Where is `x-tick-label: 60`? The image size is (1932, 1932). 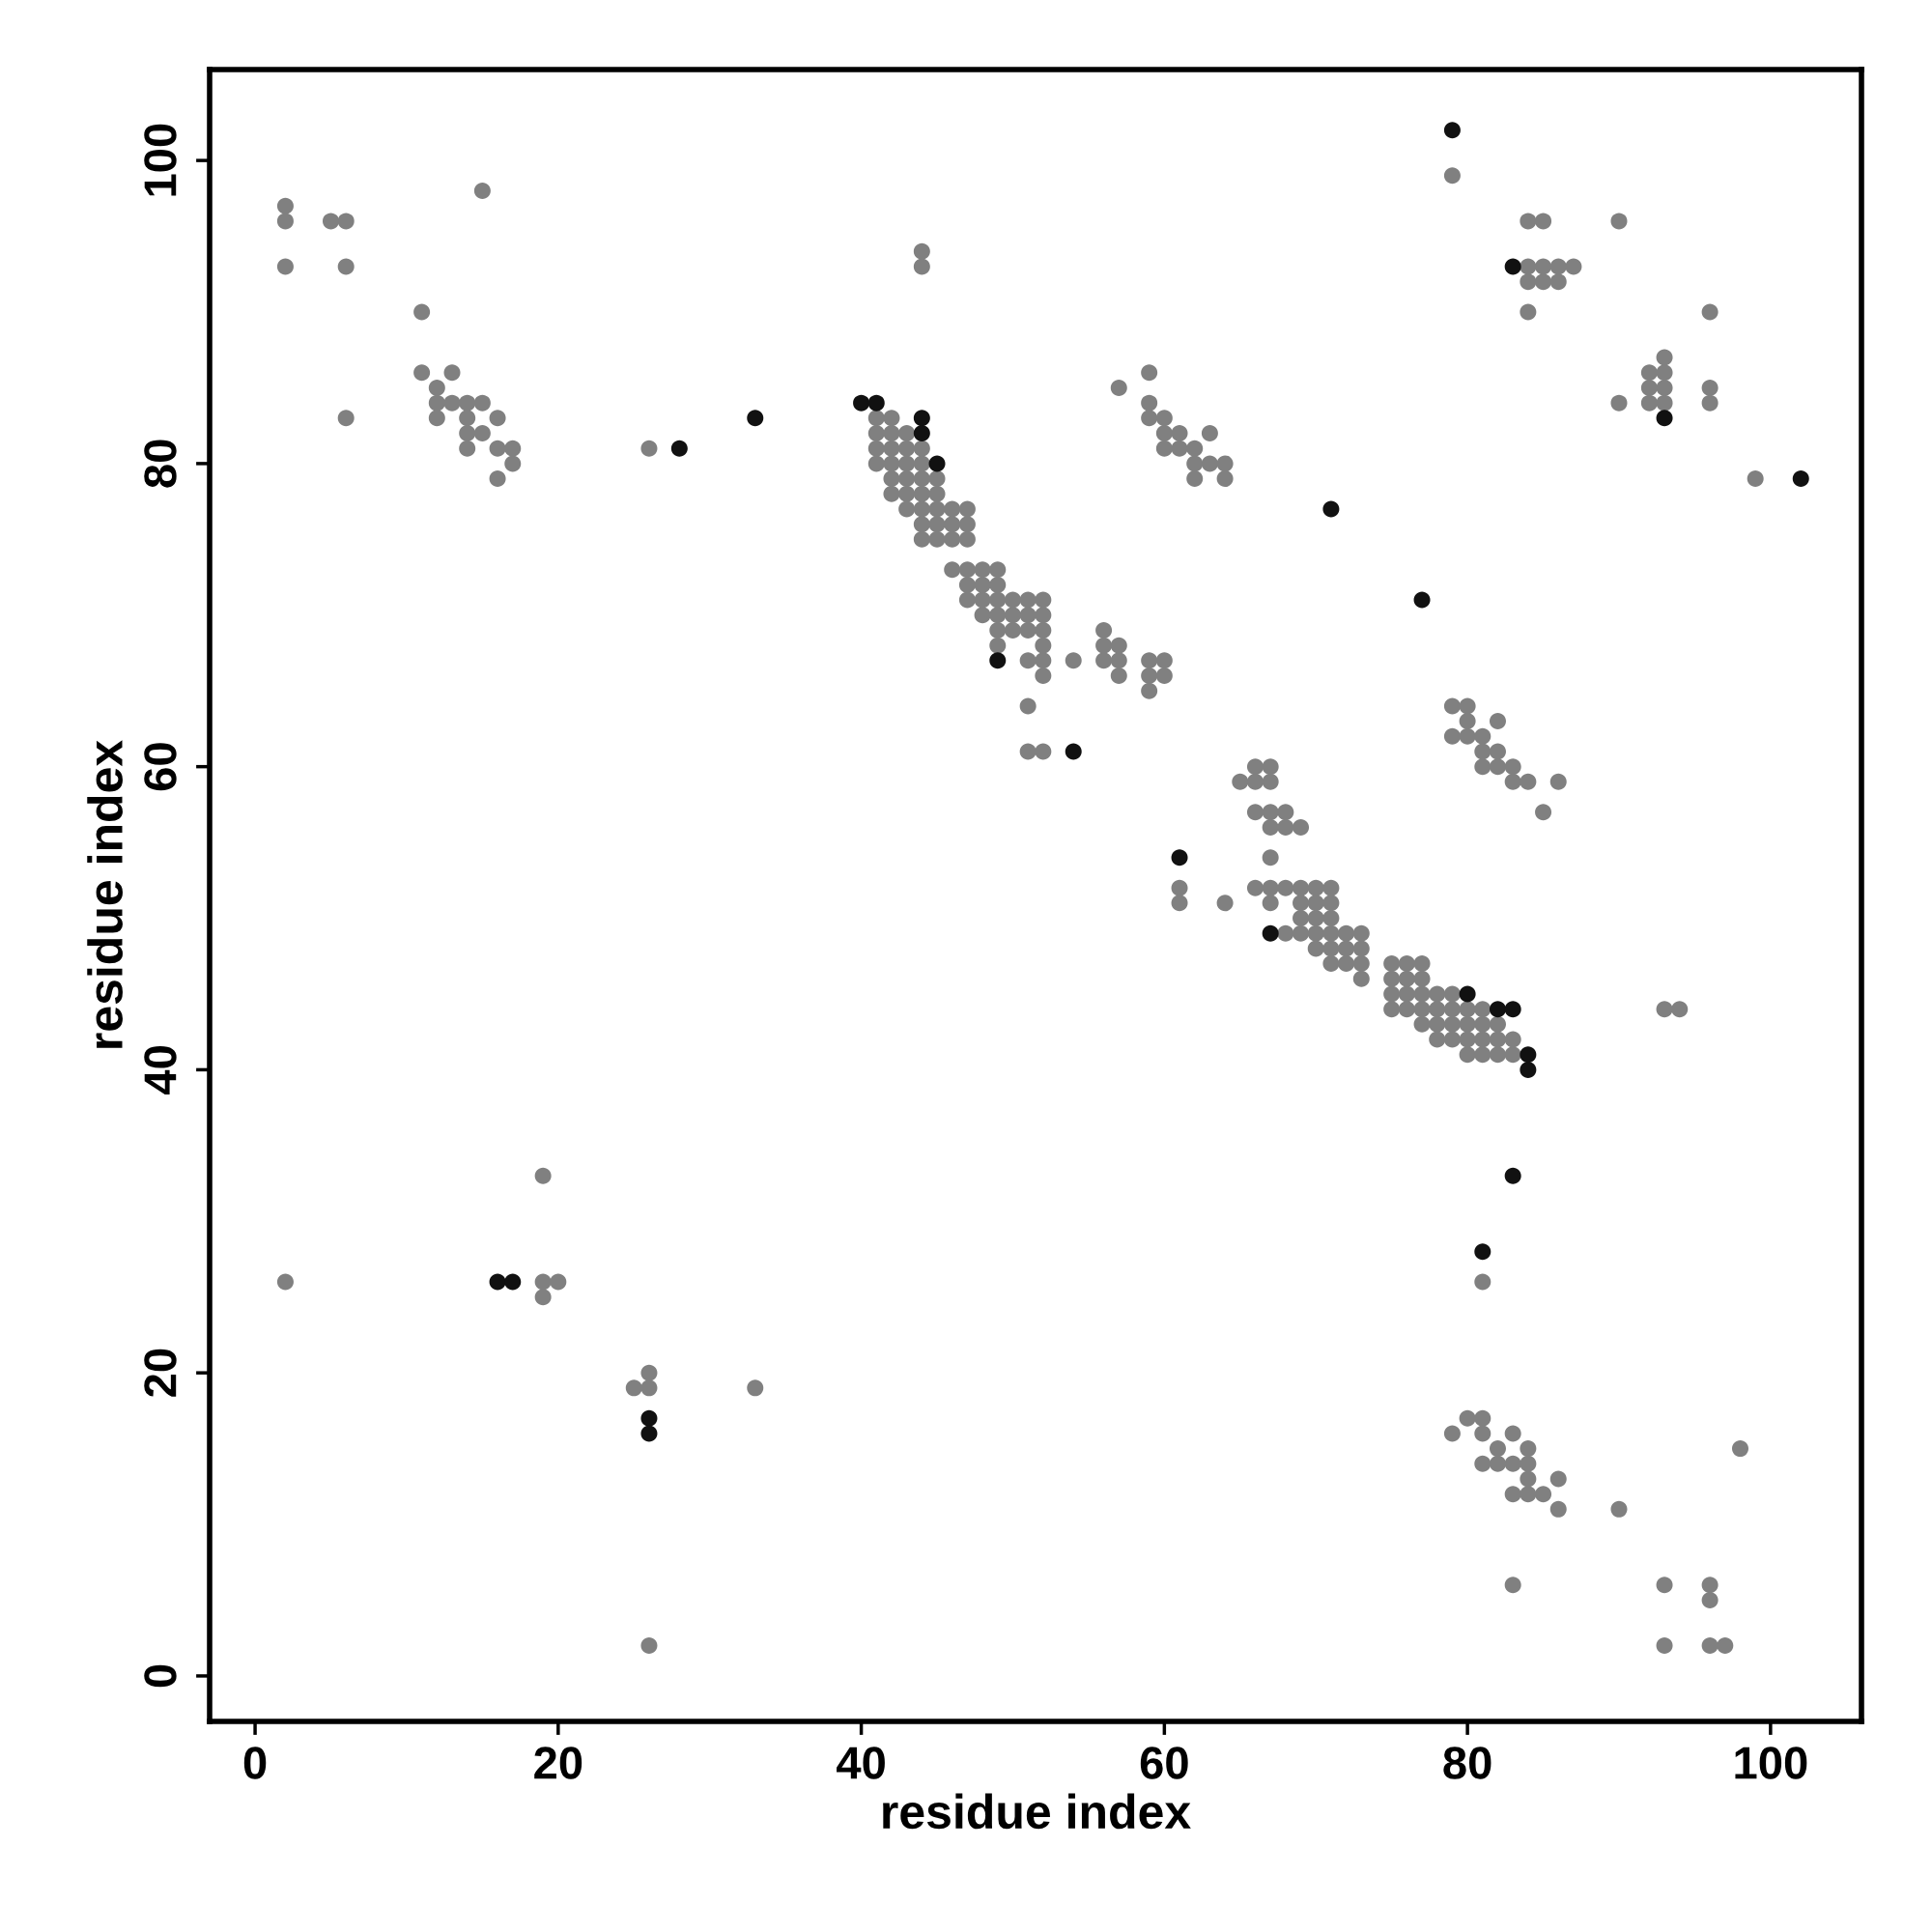
x-tick-label: 60 is located at coordinates (1164, 1763).